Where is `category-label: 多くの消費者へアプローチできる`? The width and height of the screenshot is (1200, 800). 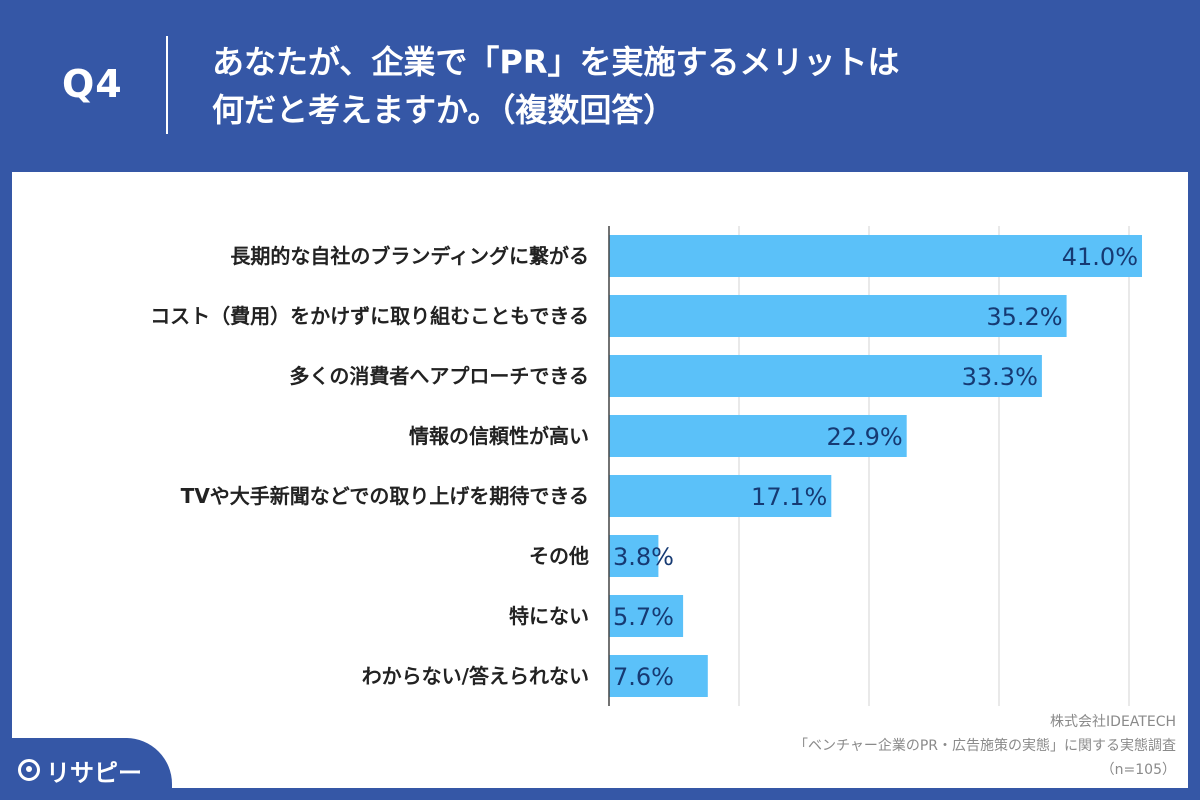
category-label: 多くの消費者へアプローチできる is located at coordinates (439, 376).